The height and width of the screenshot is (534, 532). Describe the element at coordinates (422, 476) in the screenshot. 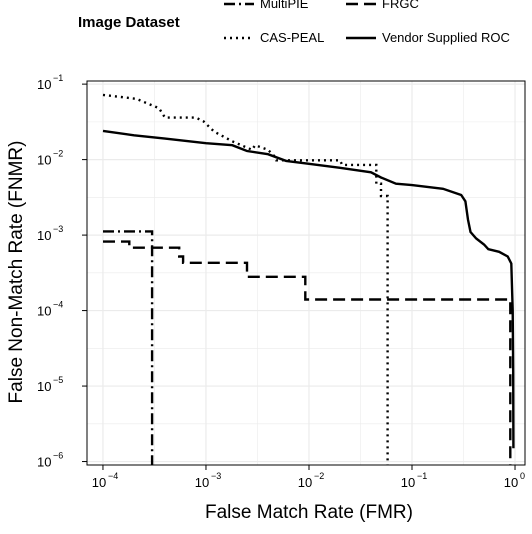

I see `x-tick-exponent: −1` at that location.